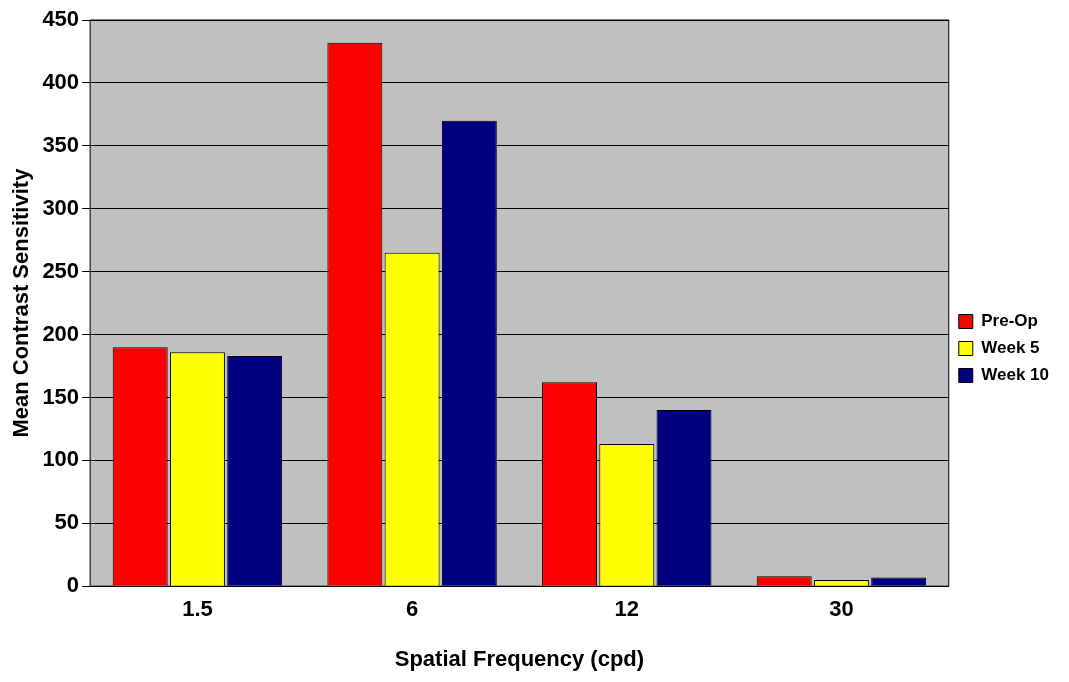 Image resolution: width=1069 pixels, height=682 pixels. What do you see at coordinates (1009, 321) in the screenshot?
I see `legend-label: Pre-Op` at bounding box center [1009, 321].